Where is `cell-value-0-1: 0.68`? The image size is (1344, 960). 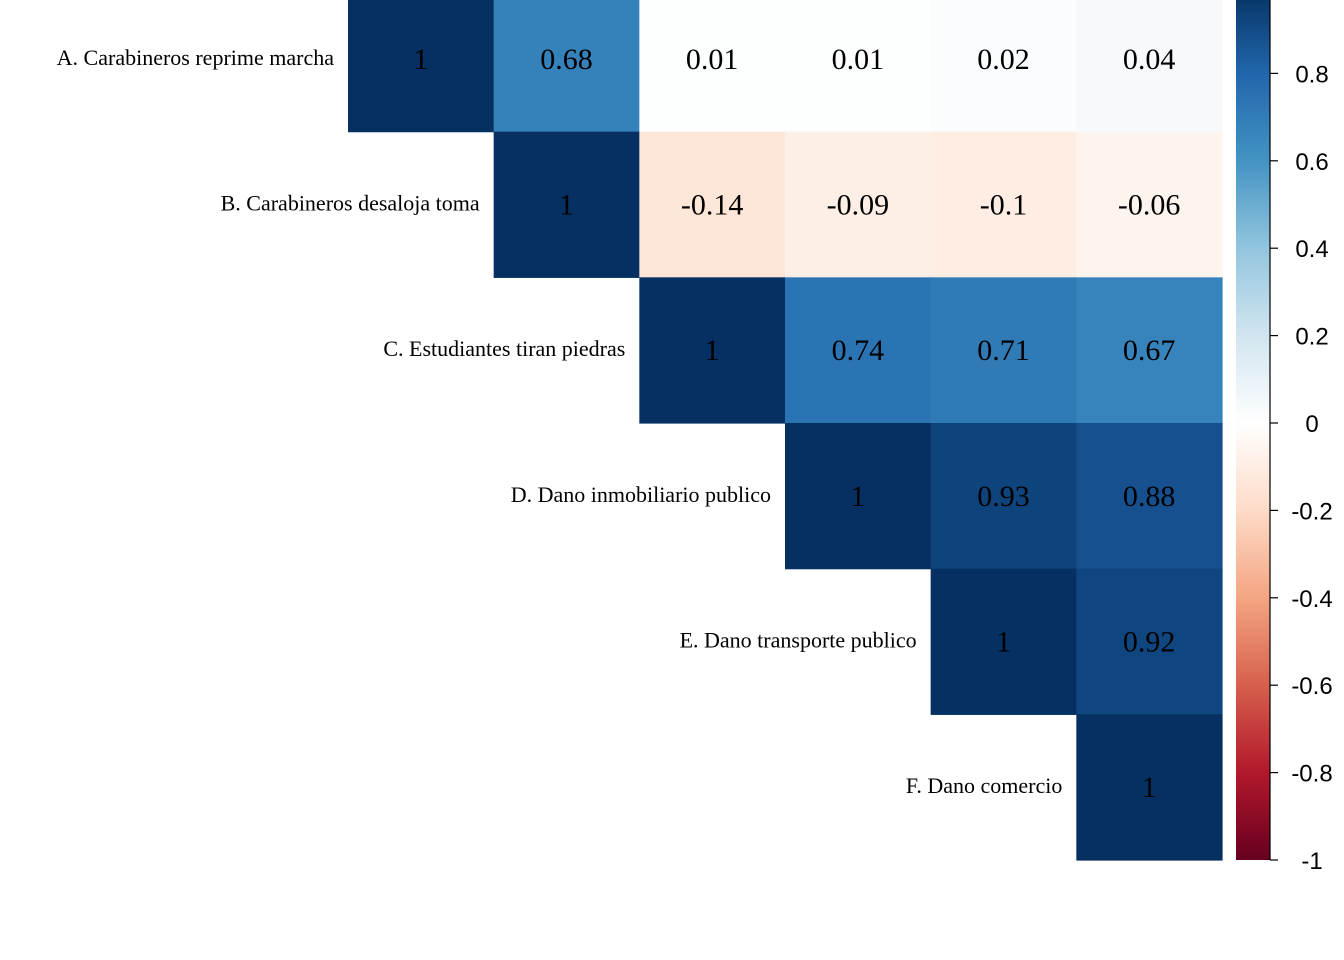
cell-value-0-1: 0.68 is located at coordinates (566, 59).